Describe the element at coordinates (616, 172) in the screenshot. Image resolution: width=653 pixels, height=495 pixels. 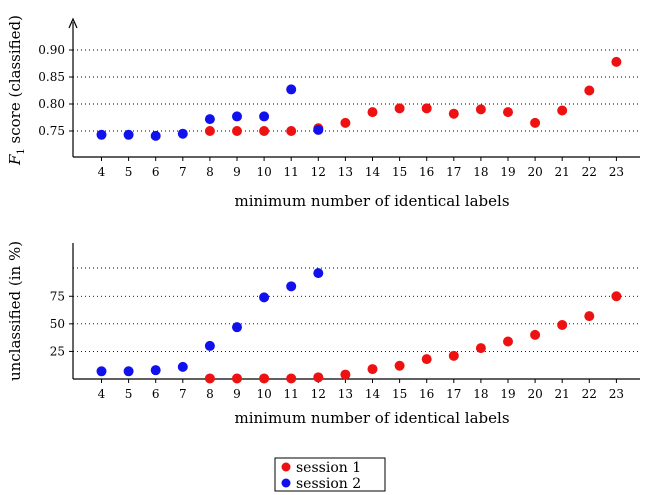
I see `f1-x-tick-label: 23` at that location.